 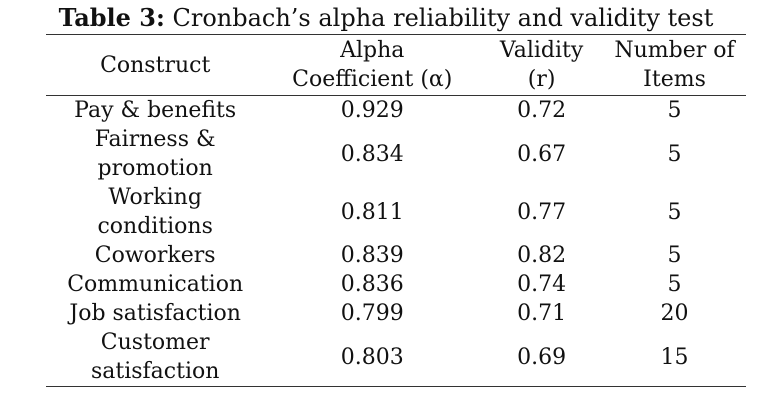 I want to click on items-cell: 20, so click(x=674, y=313).